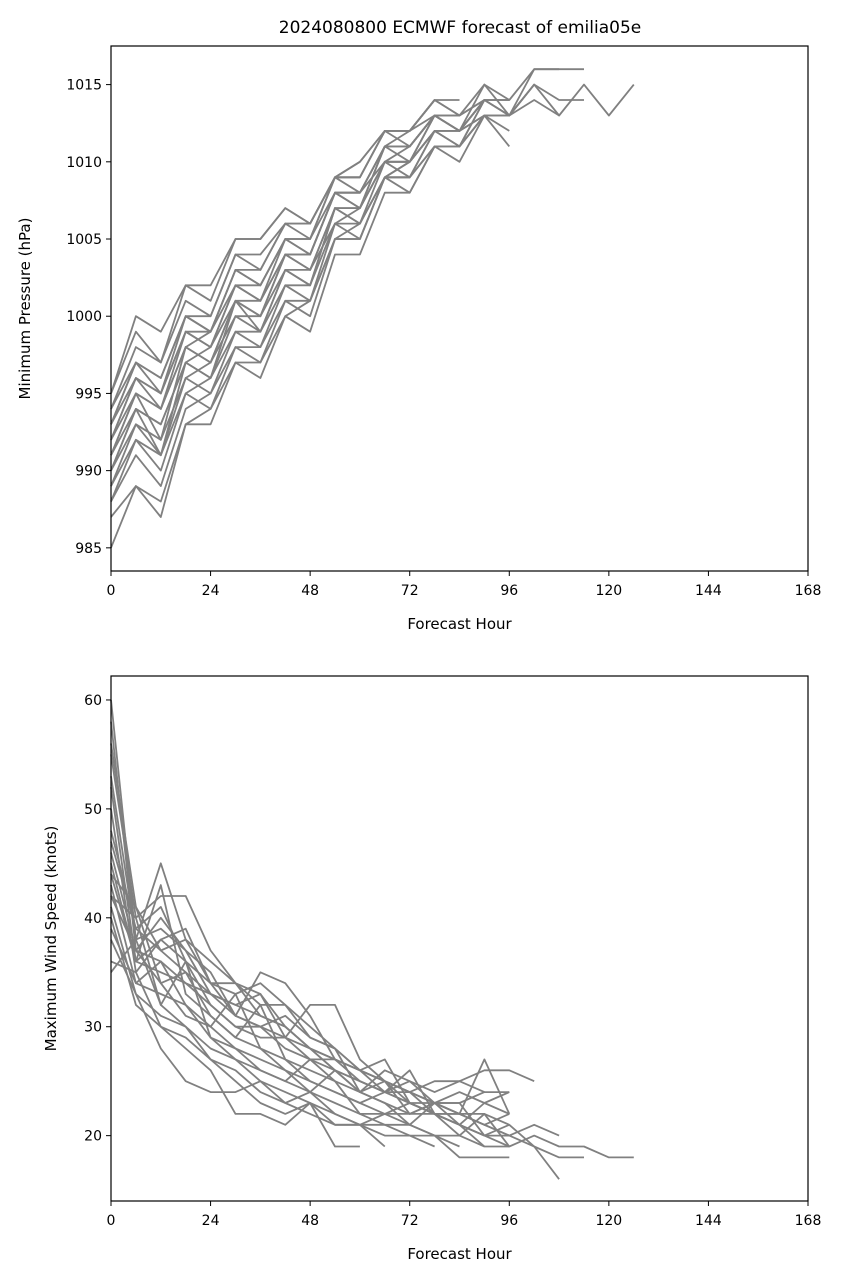 This screenshot has width=843, height=1279. Describe the element at coordinates (808, 1221) in the screenshot. I see `wind-x-tick-label: 168` at that location.